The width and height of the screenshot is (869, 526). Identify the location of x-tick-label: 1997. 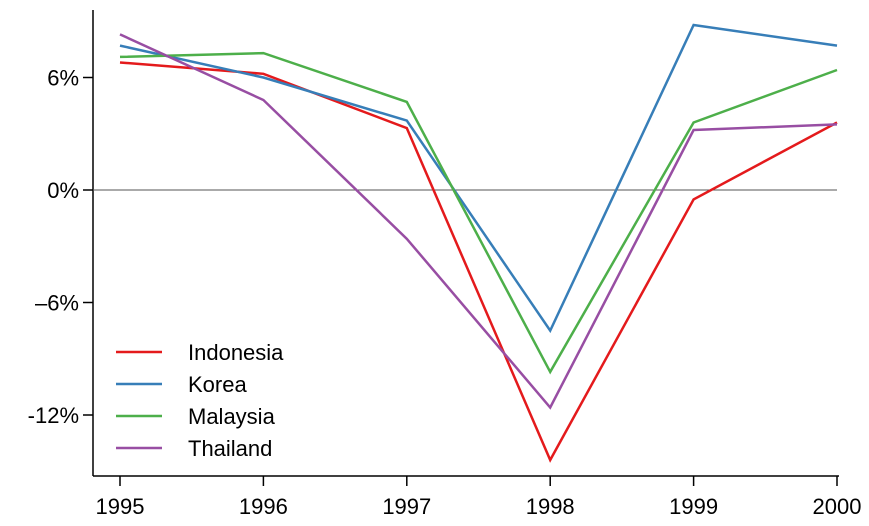
(406, 506).